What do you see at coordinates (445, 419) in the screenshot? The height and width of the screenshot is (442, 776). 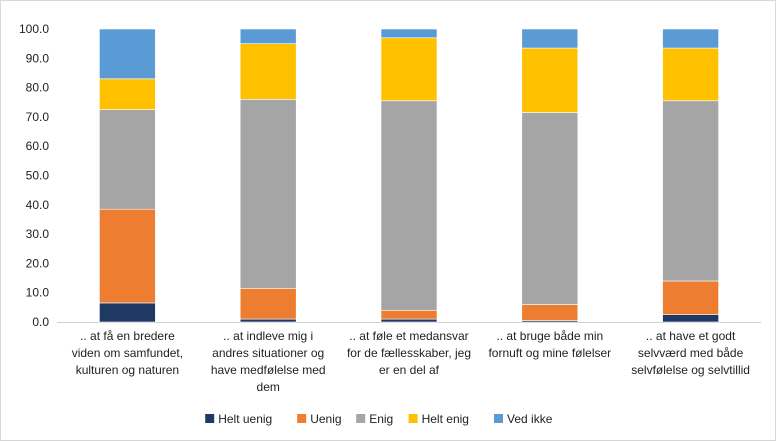 I see `legend-label: Helt enig` at bounding box center [445, 419].